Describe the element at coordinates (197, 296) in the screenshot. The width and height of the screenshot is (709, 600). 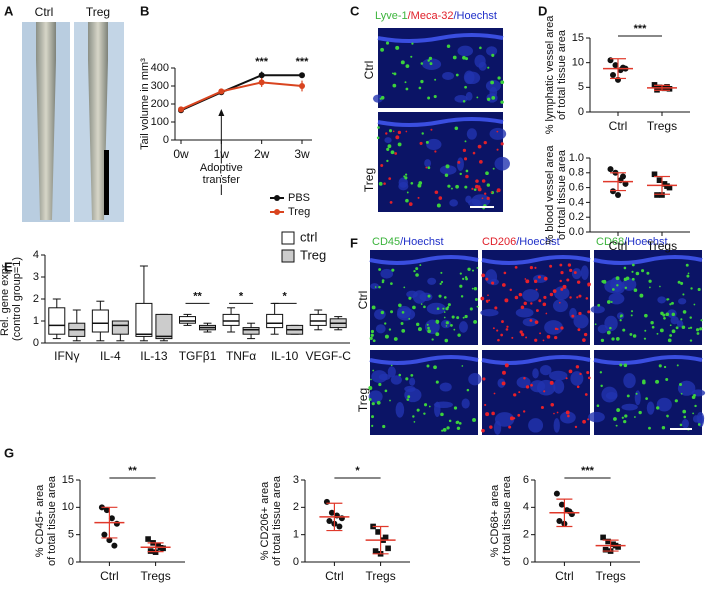
I see `significance: **` at that location.